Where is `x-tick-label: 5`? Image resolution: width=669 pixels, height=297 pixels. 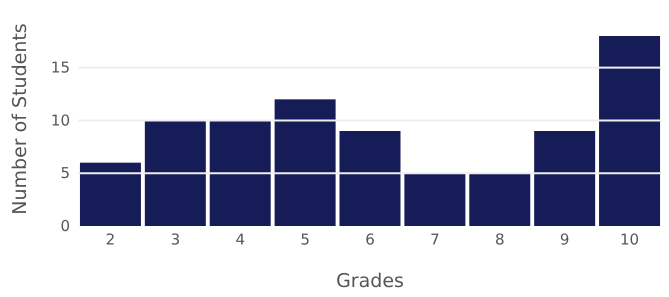
x-tick-label: 5 is located at coordinates (305, 239).